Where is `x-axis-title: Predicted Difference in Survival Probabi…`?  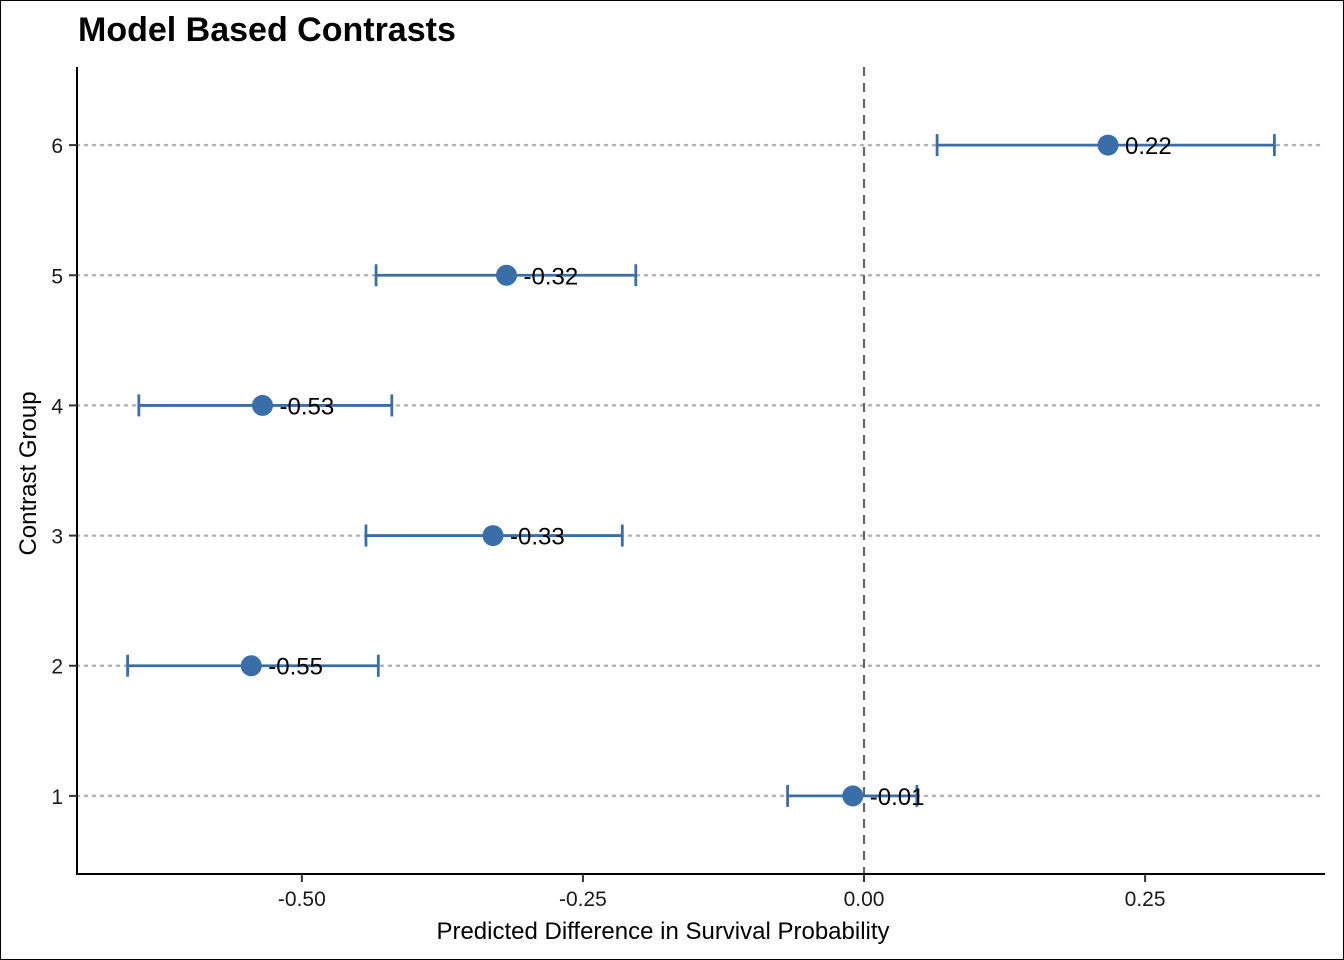
x-axis-title: Predicted Difference in Survival Probabi… is located at coordinates (662, 931).